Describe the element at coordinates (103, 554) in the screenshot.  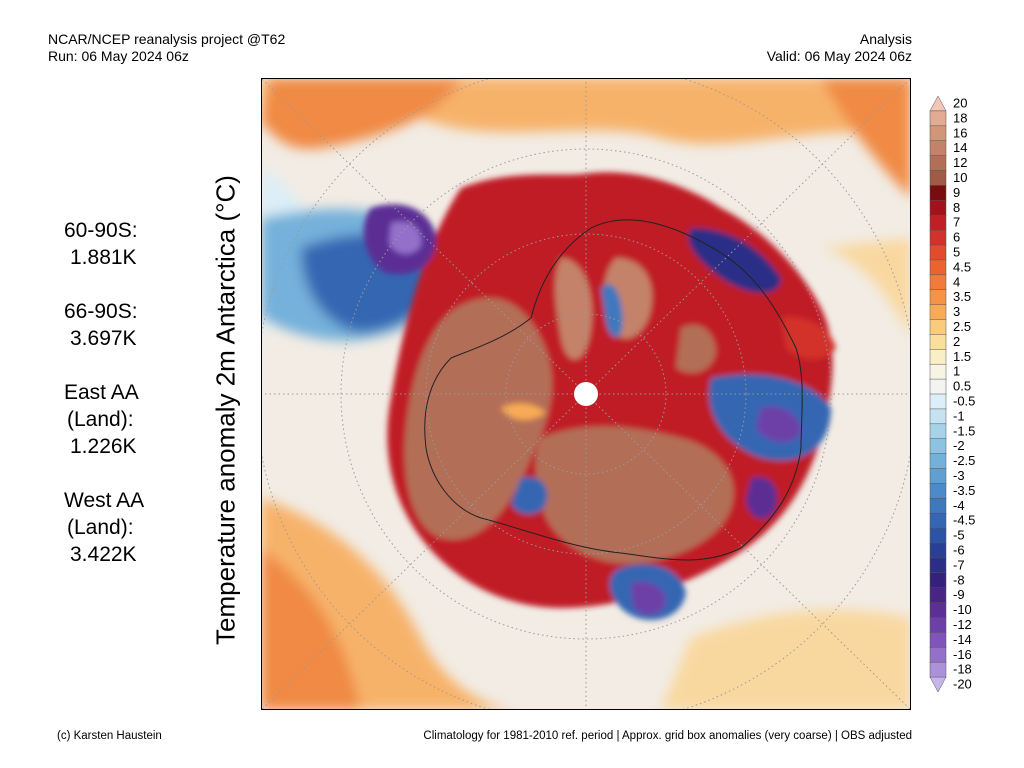
I see `stat-value: 3.422K` at that location.